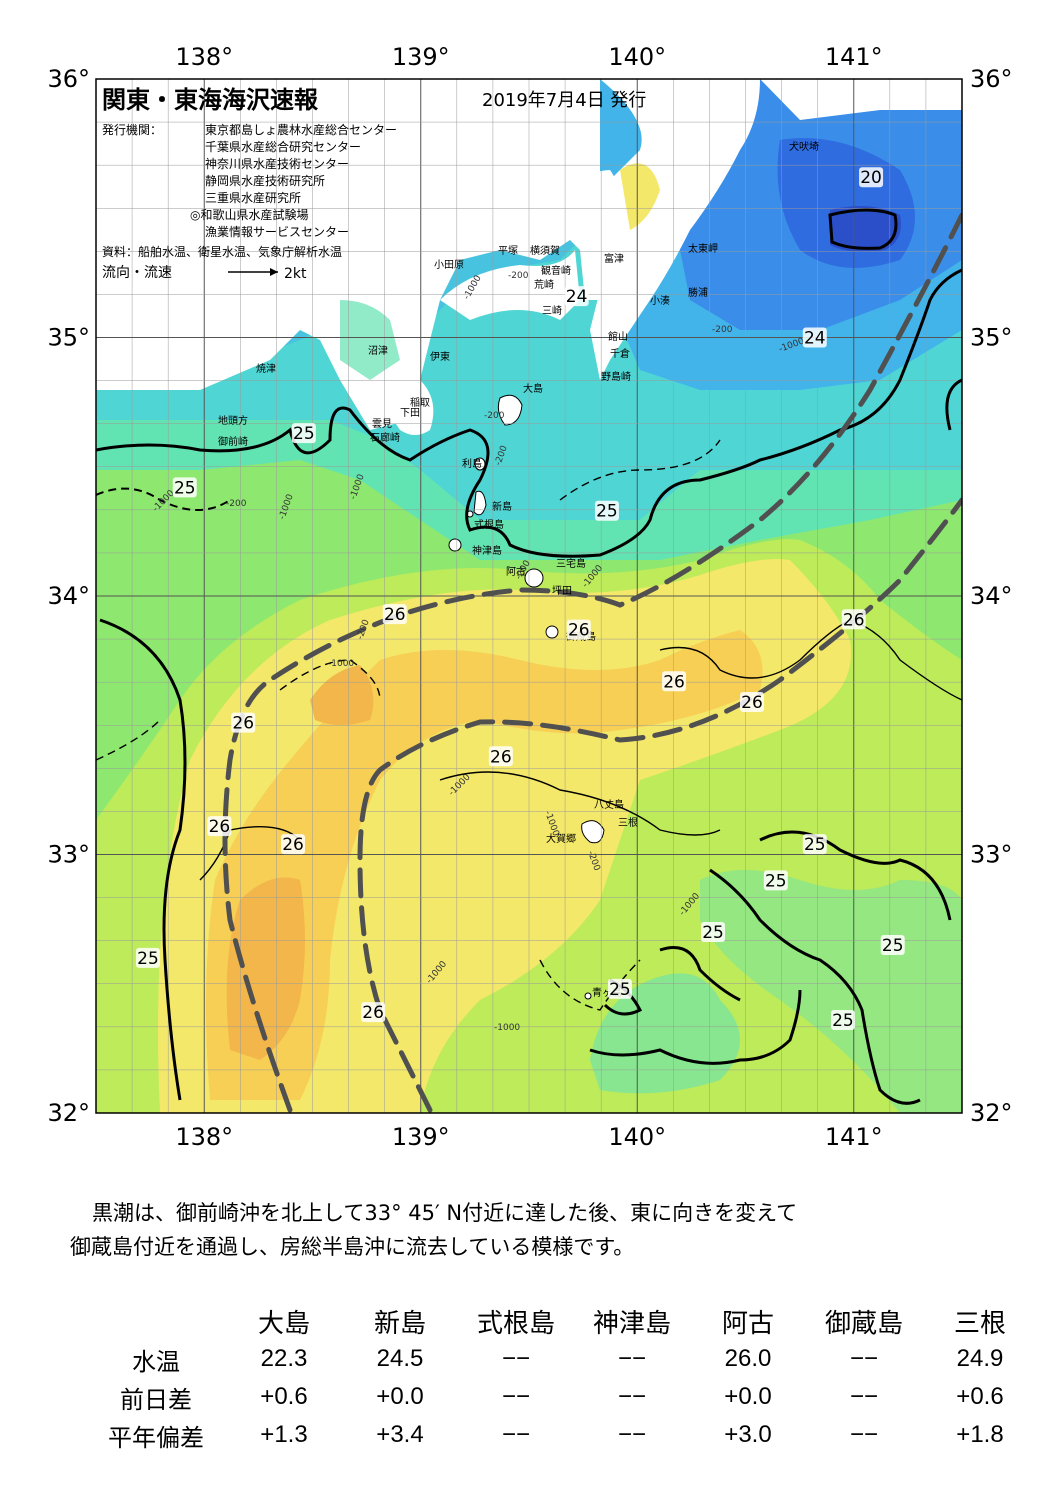 The width and height of the screenshot is (1064, 1503). I want to click on place-label: 富津, so click(614, 258).